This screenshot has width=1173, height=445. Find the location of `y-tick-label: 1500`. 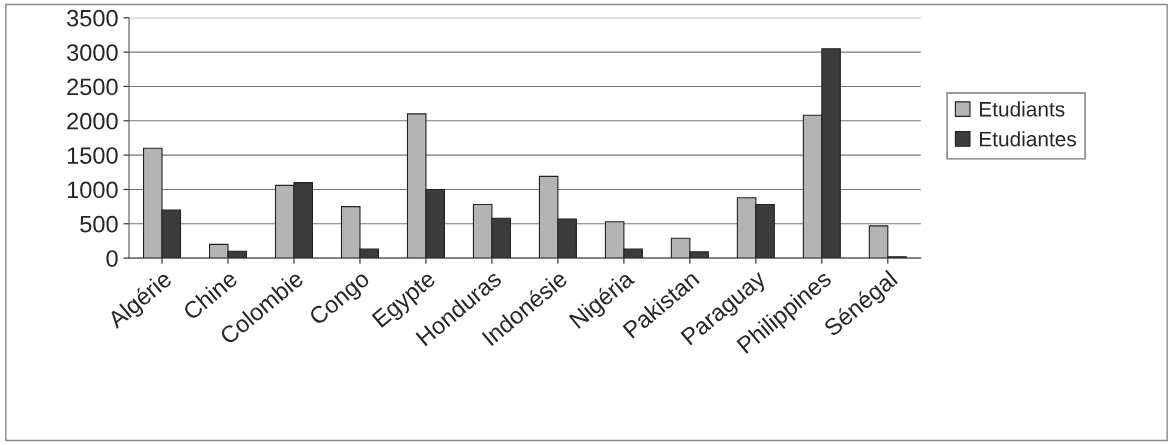

y-tick-label: 1500 is located at coordinates (92, 155).